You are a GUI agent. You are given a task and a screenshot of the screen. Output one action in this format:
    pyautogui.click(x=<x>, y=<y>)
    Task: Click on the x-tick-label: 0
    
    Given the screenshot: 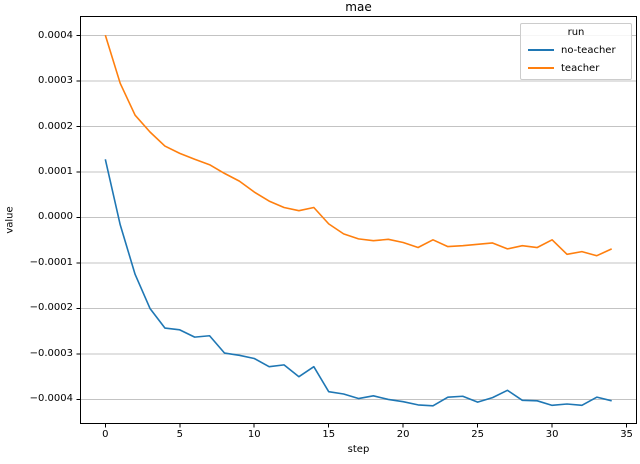 What is the action you would take?
    pyautogui.click(x=105, y=434)
    